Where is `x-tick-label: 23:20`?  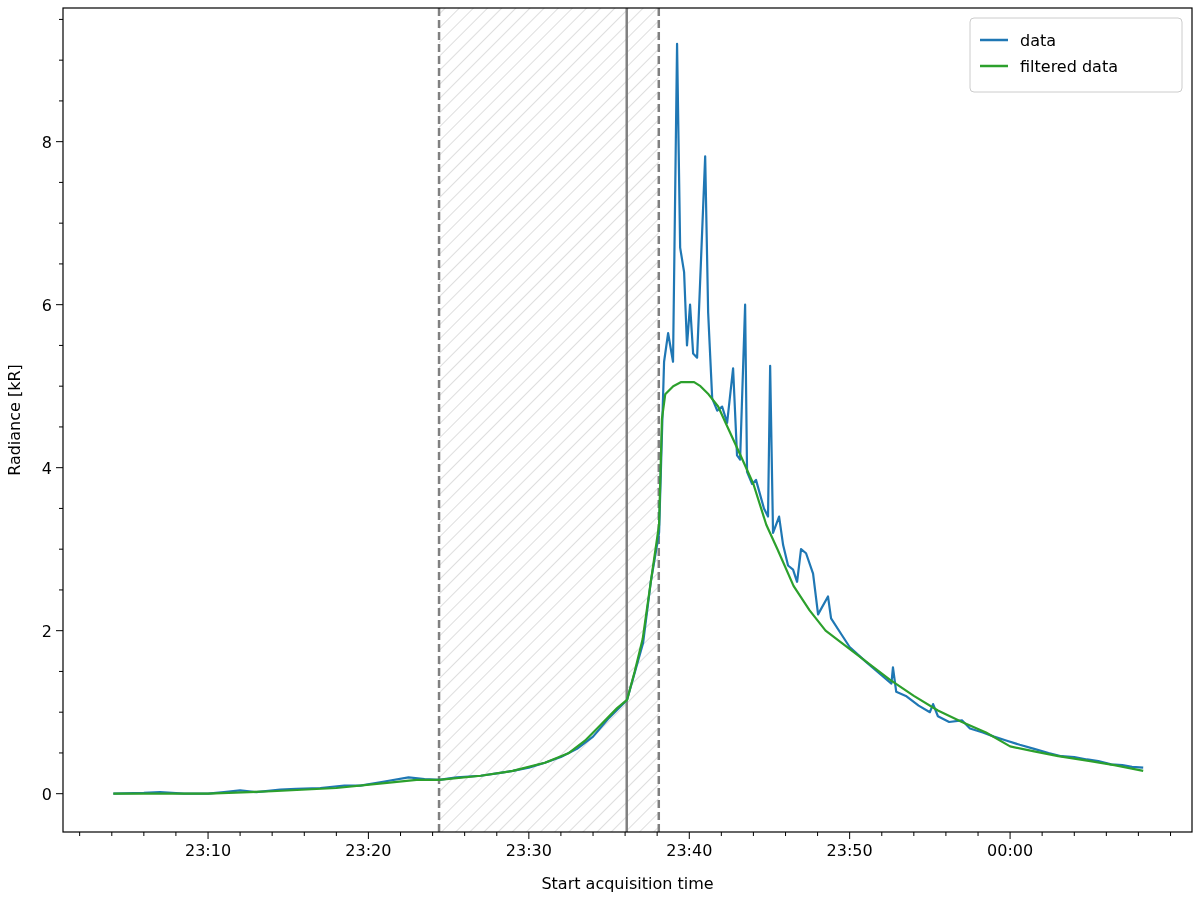
x-tick-label: 23:20 is located at coordinates (368, 850).